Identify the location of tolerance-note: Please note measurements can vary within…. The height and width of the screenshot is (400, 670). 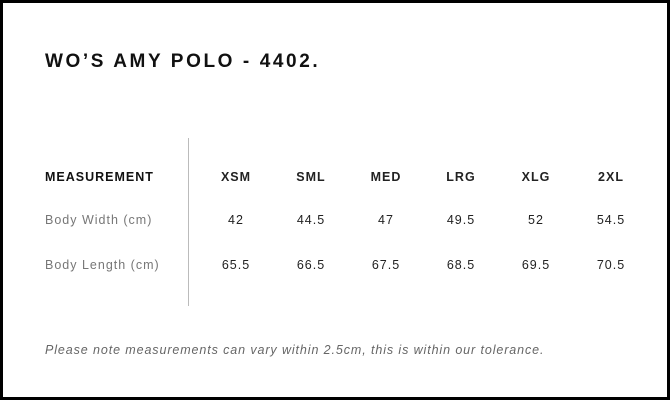
(295, 350).